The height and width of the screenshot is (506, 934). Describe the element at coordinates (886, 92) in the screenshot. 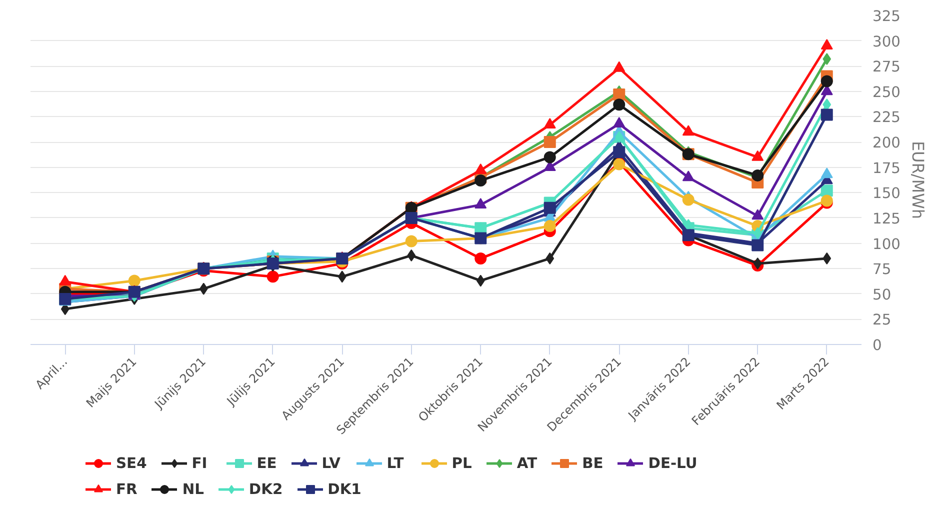

I see `y-tick-label: 250` at that location.